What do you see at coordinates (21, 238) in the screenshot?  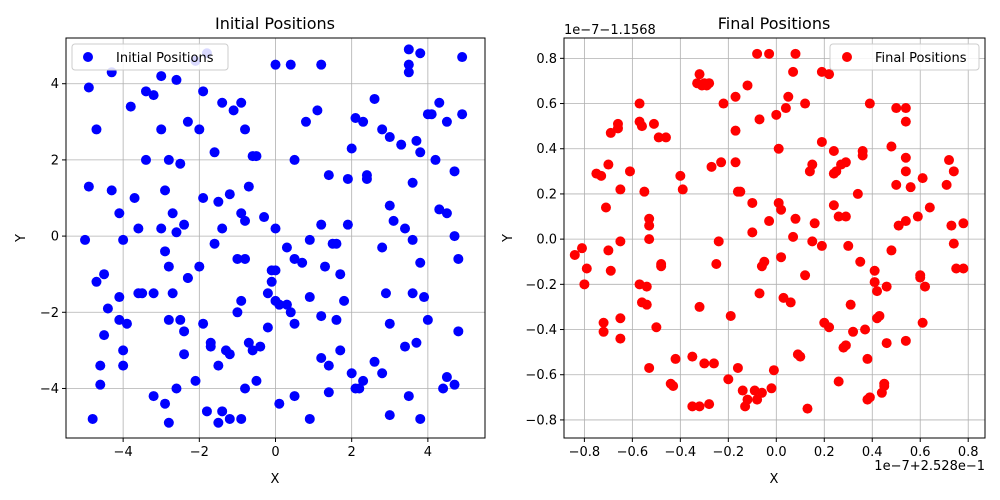 I see `y-axis-label: Y` at bounding box center [21, 238].